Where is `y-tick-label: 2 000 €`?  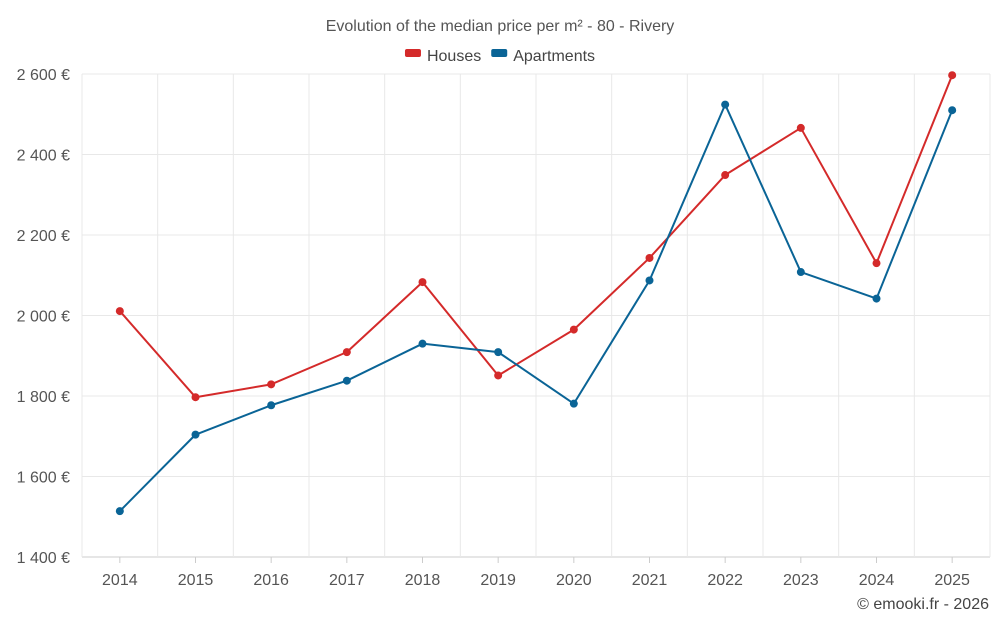 y-tick-label: 2 000 € is located at coordinates (43, 317).